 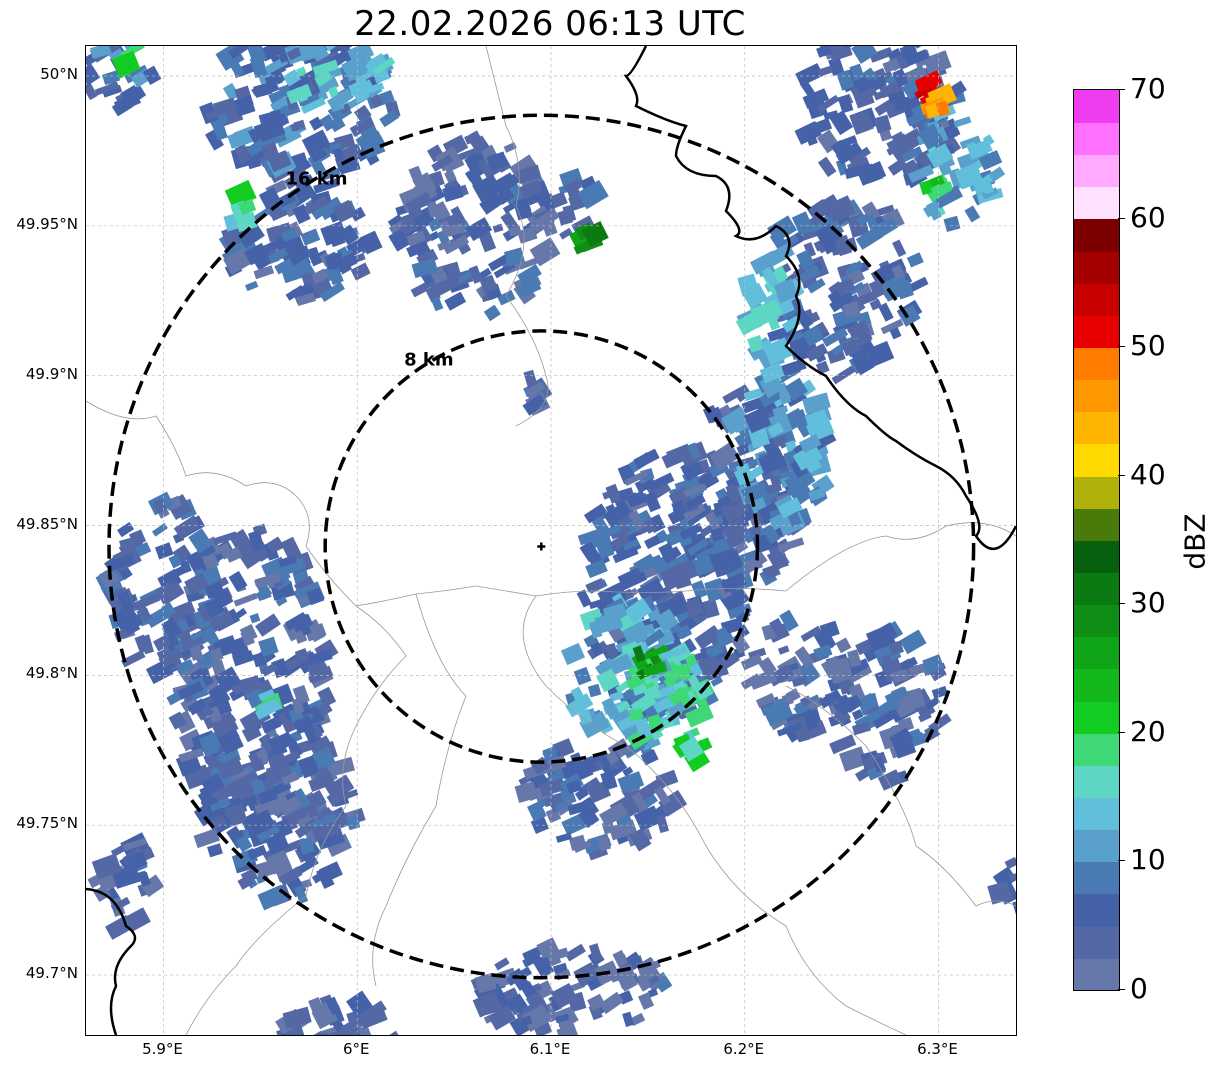 I want to click on colorbar-tick-mark, so click(x=1121, y=604).